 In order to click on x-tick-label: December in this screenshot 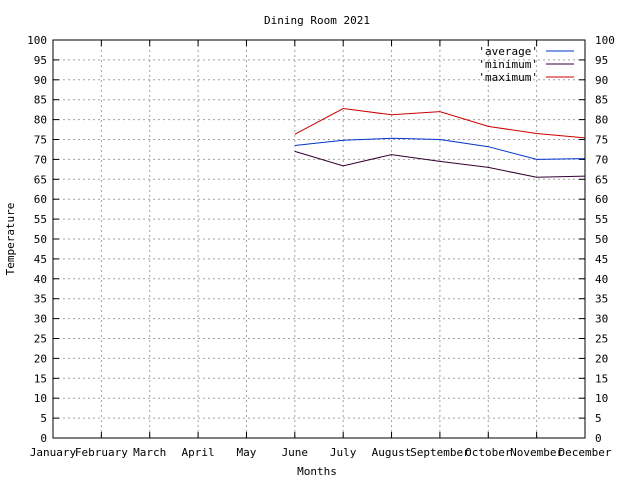, I will do `click(585, 452)`.